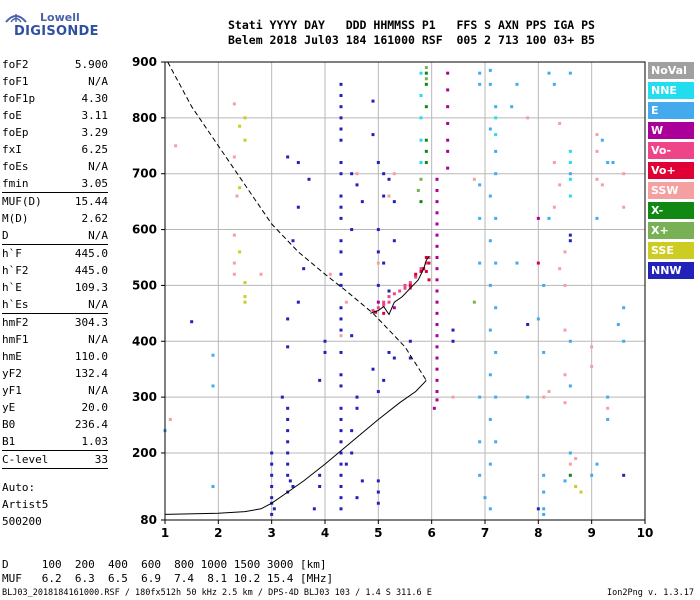 The image size is (700, 600). I want to click on x-tick-label: 7, so click(485, 533).